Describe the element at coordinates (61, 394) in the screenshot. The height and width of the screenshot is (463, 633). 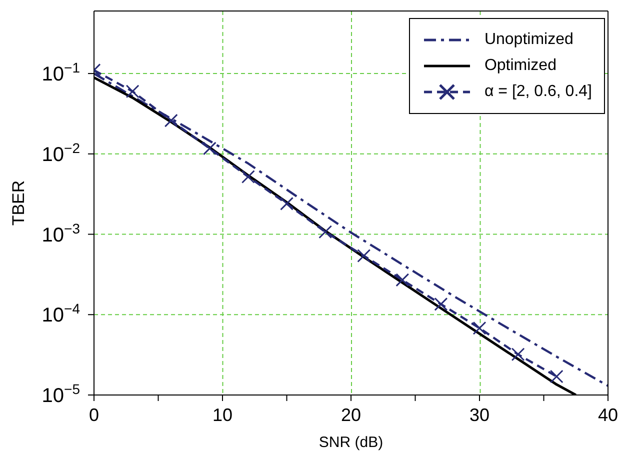
I see `y-tick-label: 10$^{−5}$` at that location.